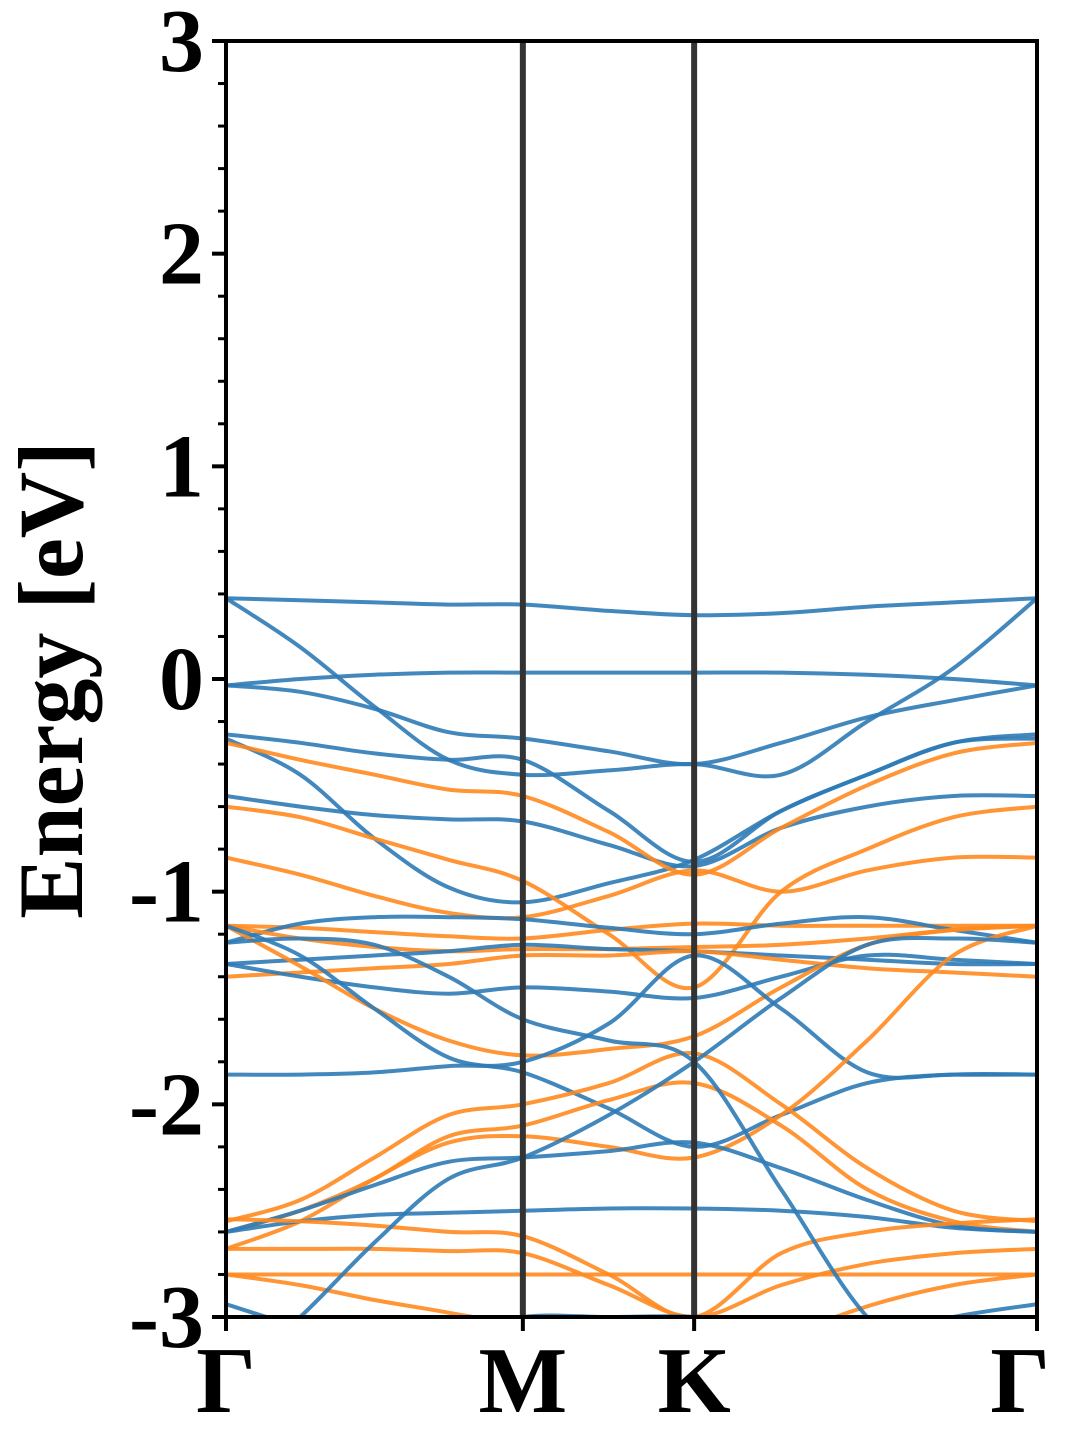 The width and height of the screenshot is (1080, 1440). I want to click on y-tick-label: 1, so click(181, 466).